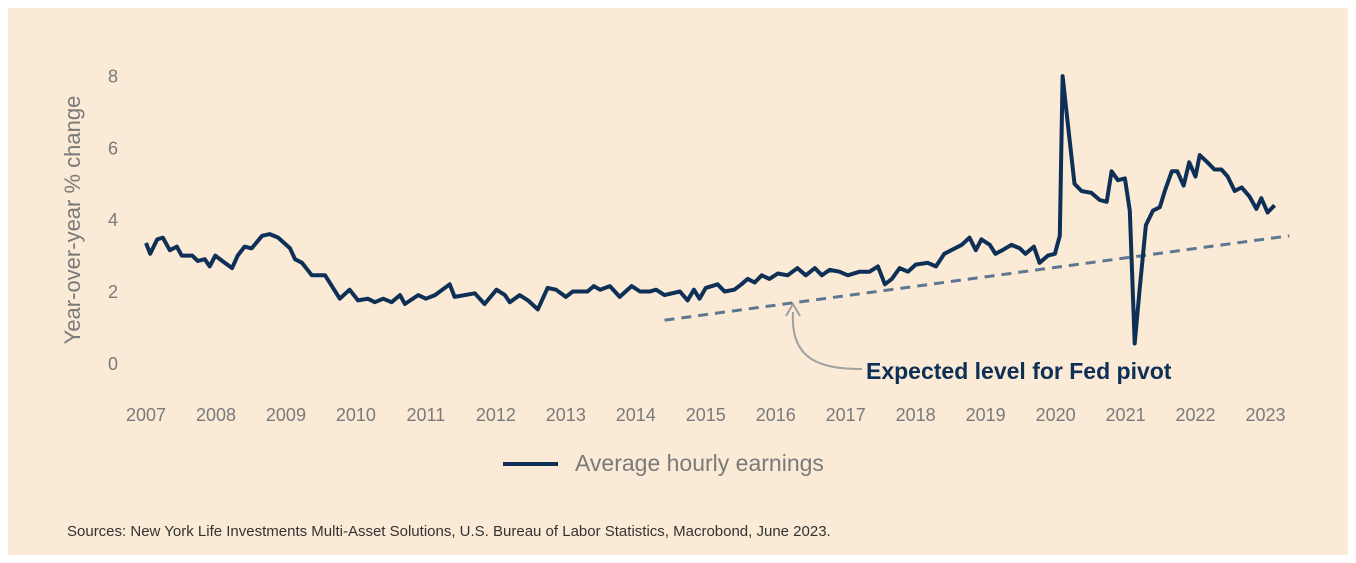  I want to click on x-tick-label: 2013, so click(566, 415).